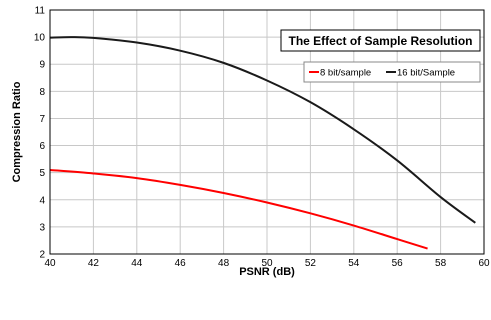  I want to click on y-tick-label: 11, so click(40, 11).